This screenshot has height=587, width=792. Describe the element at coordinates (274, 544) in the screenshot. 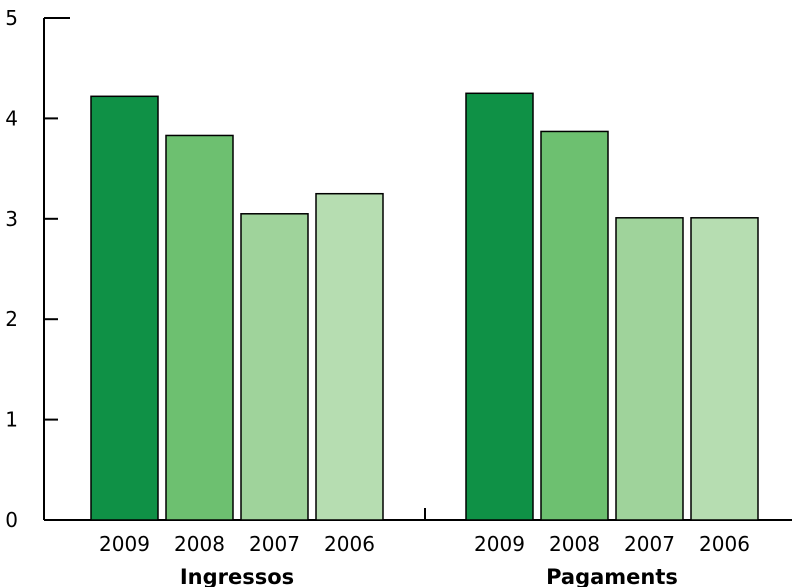

I see `x-tick-label-ingressos-2007: 2007` at that location.